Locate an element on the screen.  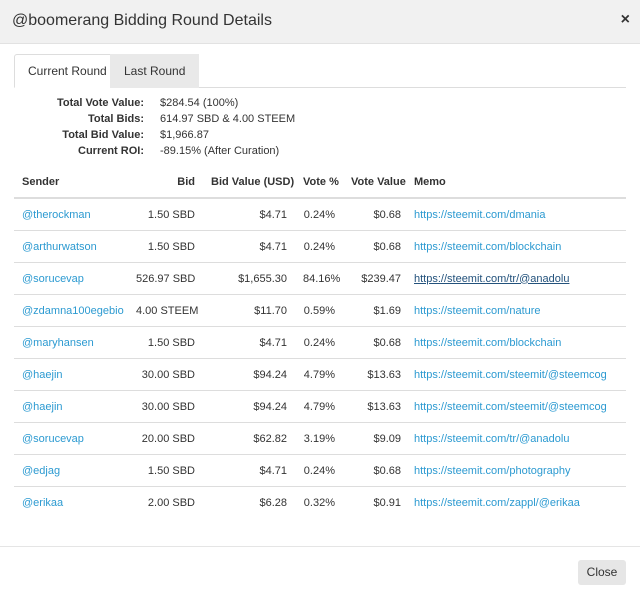
summary-value: -89.15% (After Curation) is located at coordinates (220, 151).